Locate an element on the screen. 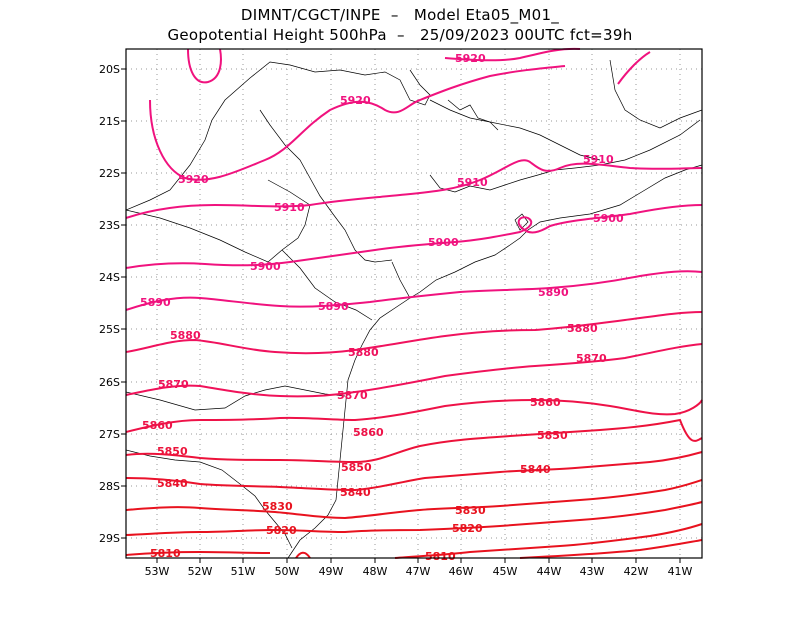 Image resolution: width=800 pixels, height=618 pixels. lat-tick-label: 24S is located at coordinates (109, 277).